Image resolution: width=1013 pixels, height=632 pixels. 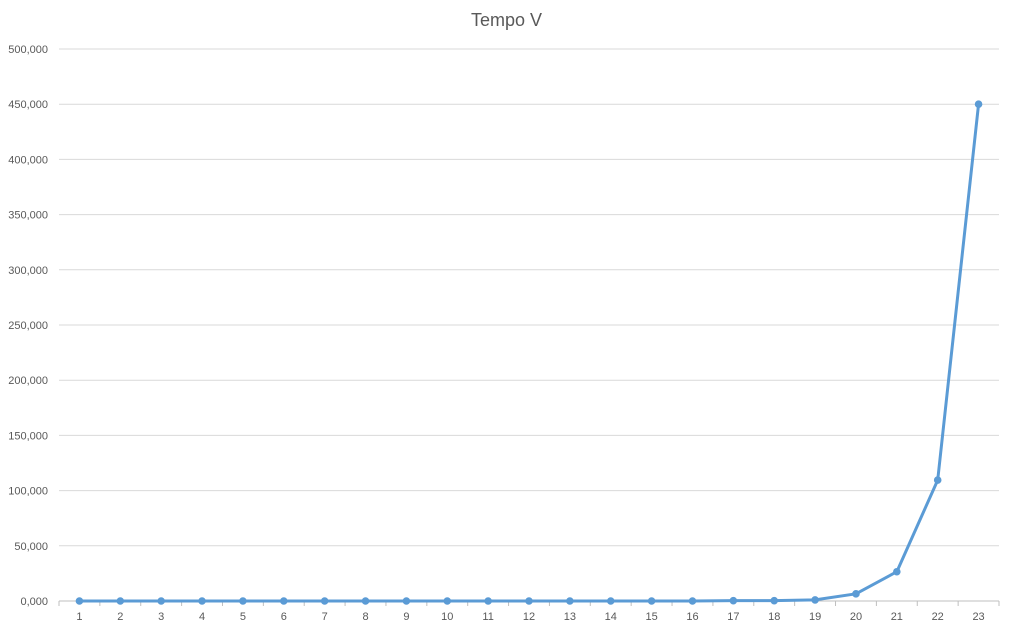 What do you see at coordinates (34, 602) in the screenshot?
I see `y-tick-label: 0,000` at bounding box center [34, 602].